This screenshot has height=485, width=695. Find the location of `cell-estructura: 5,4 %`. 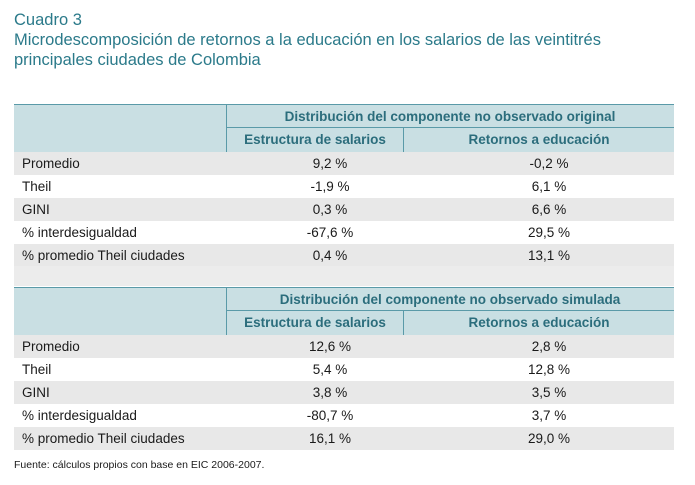

cell-estructura: 5,4 % is located at coordinates (330, 369).